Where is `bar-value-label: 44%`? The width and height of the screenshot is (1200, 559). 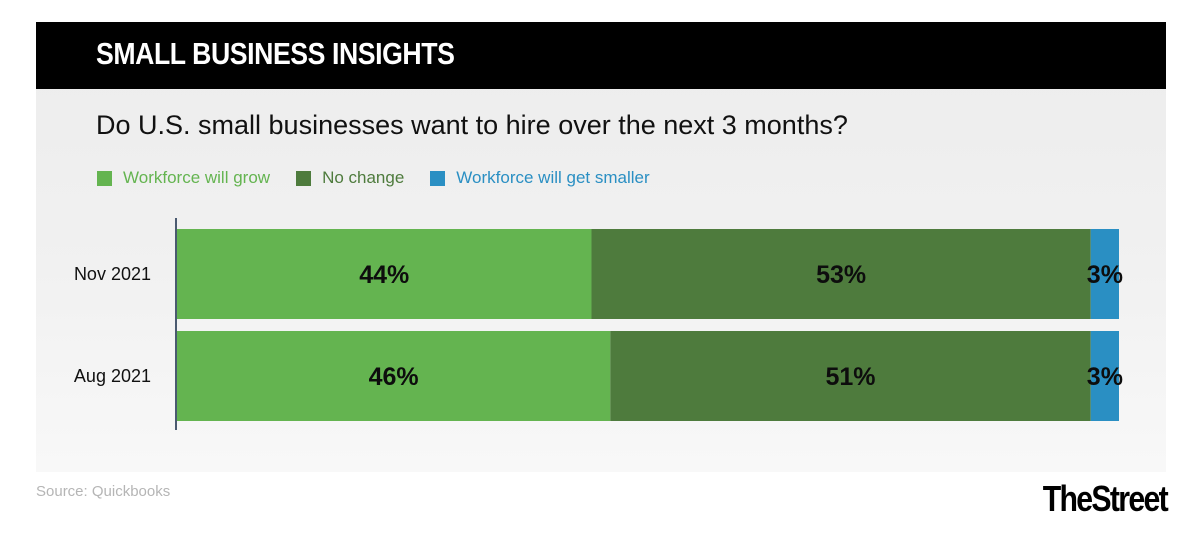 bar-value-label: 44% is located at coordinates (384, 275).